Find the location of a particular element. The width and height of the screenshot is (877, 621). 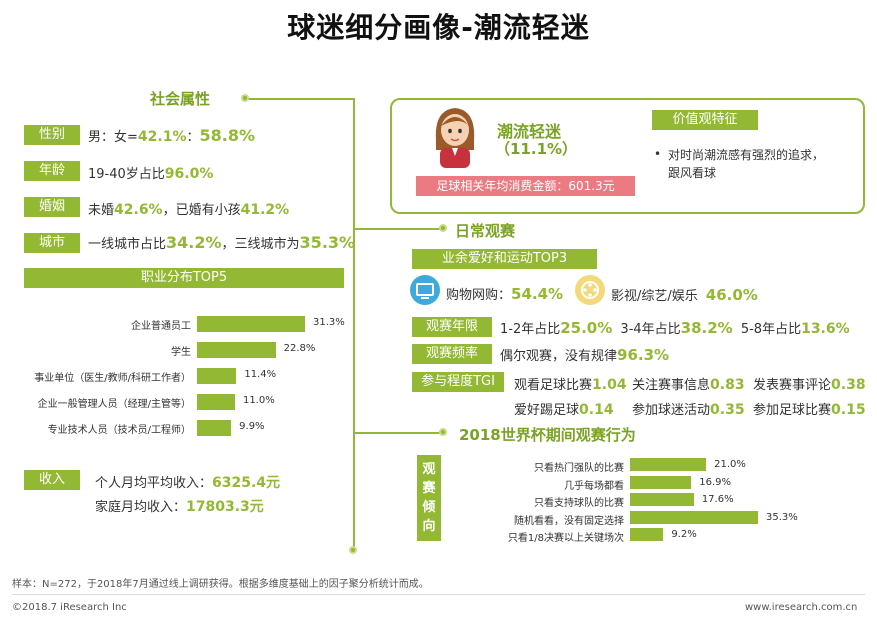

tgi-label: 参加球迷活动 is located at coordinates (671, 410).